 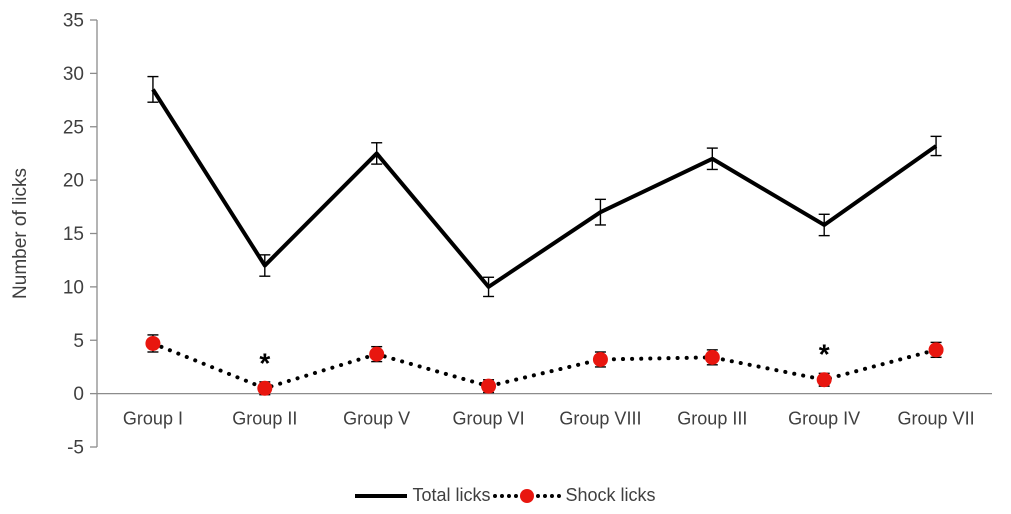 I want to click on x-category-label: Group IV, so click(x=824, y=419).